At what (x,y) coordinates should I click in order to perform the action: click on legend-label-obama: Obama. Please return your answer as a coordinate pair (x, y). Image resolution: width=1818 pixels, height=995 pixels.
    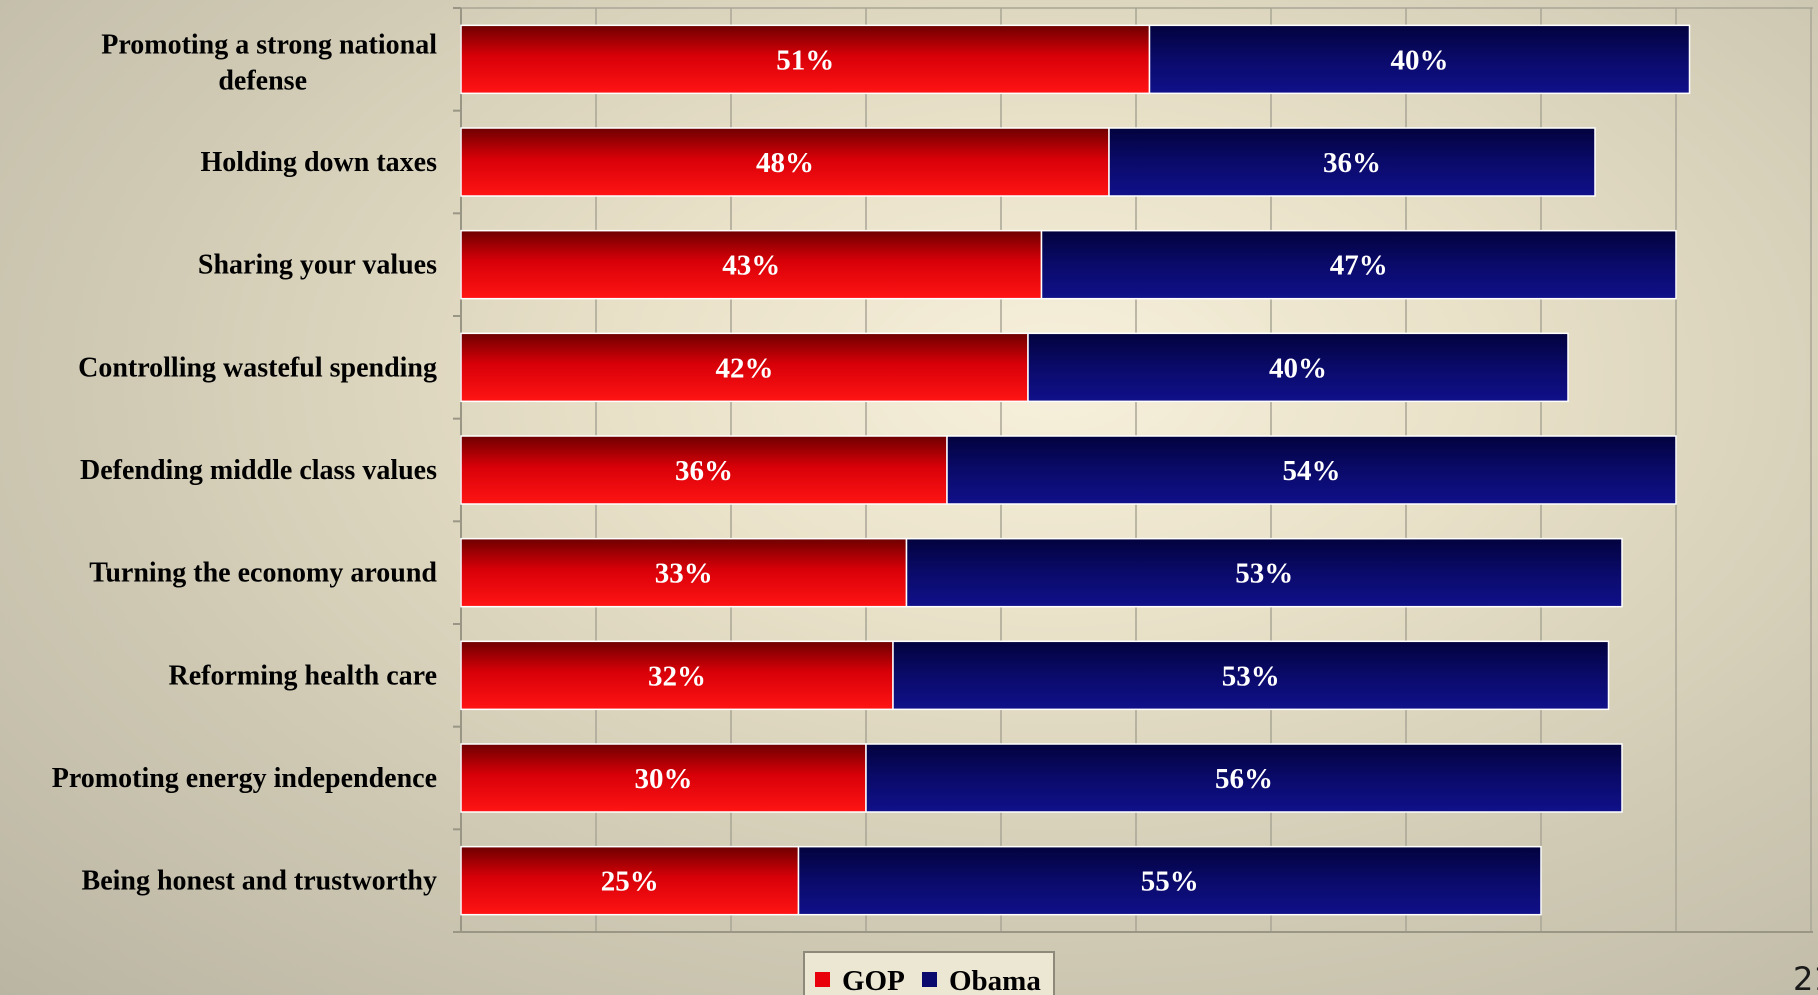
    Looking at the image, I should click on (995, 980).